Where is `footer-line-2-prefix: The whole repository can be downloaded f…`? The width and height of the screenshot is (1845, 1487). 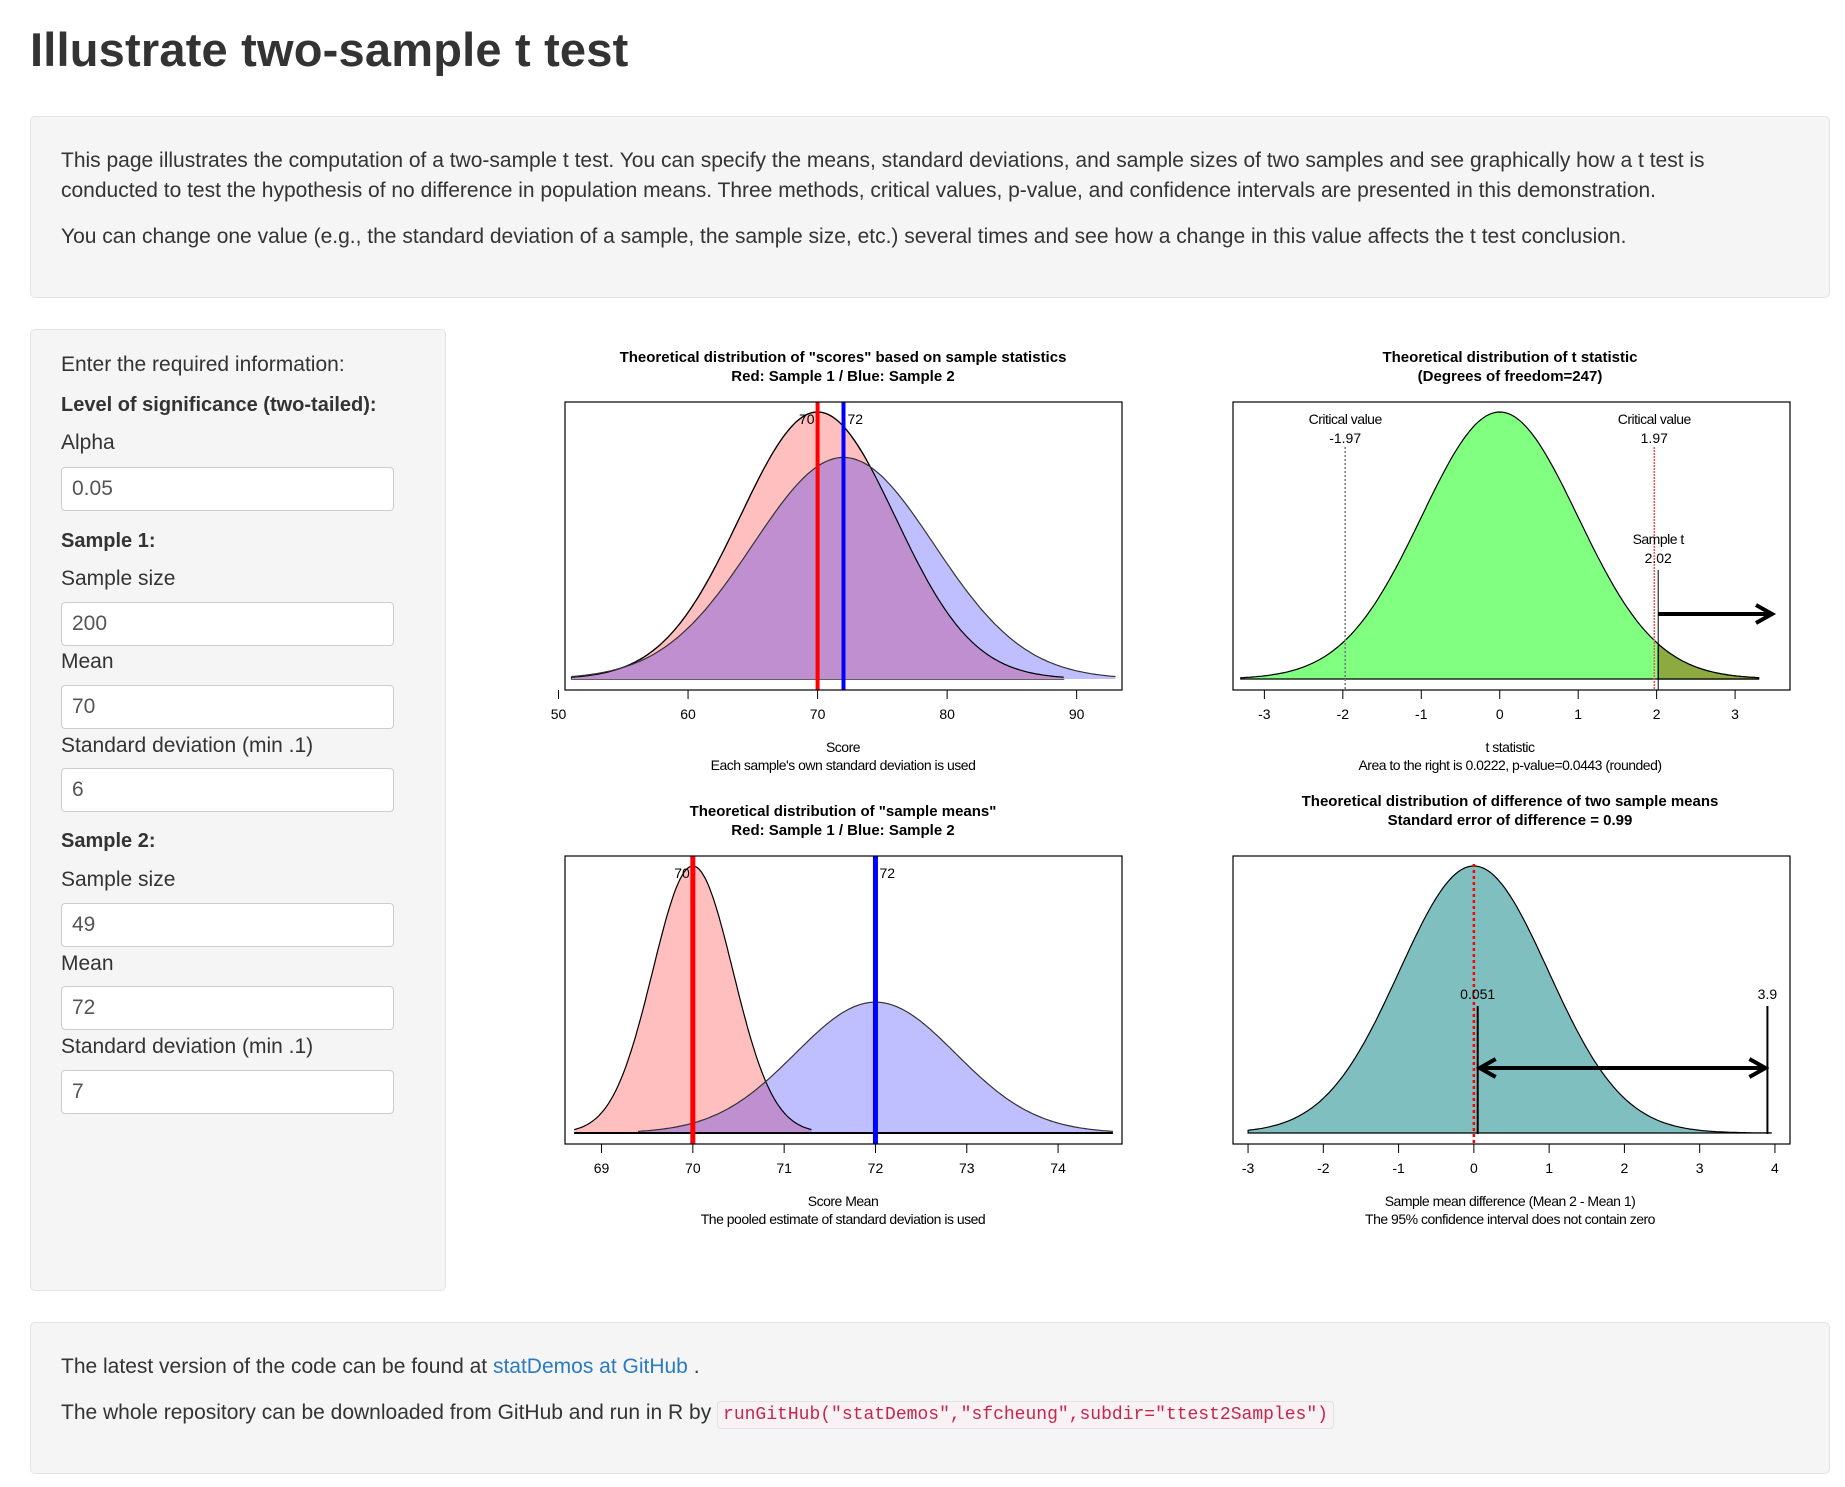
footer-line-2-prefix: The whole repository can be downloaded f… is located at coordinates (389, 1412).